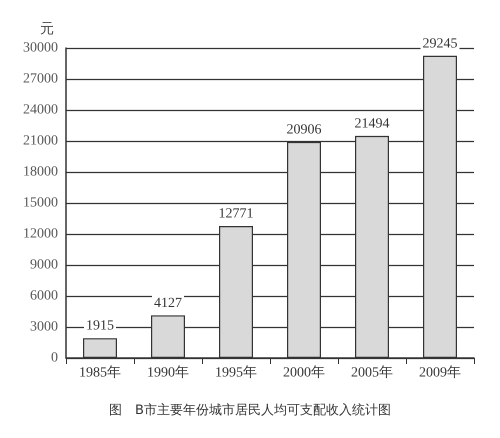 Image resolution: width=500 pixels, height=438 pixels. I want to click on y-tick-label: 18000, so click(40, 172).